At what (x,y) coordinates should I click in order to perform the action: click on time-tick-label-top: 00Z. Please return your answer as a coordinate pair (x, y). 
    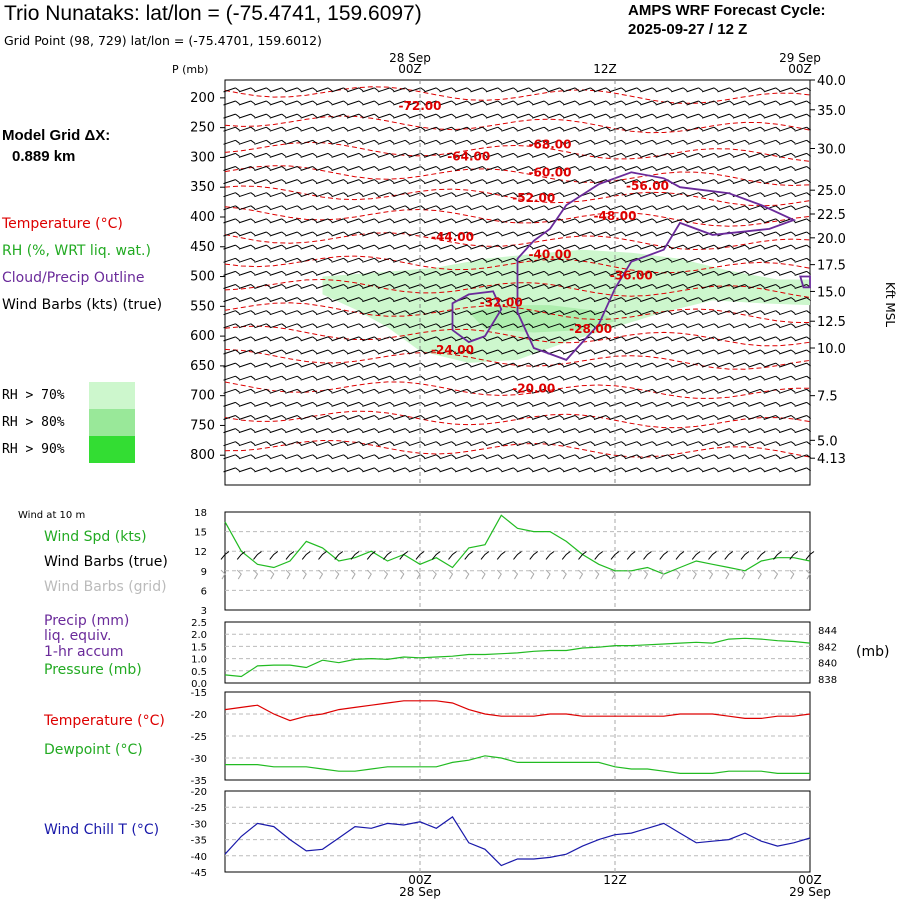
    Looking at the image, I should click on (410, 69).